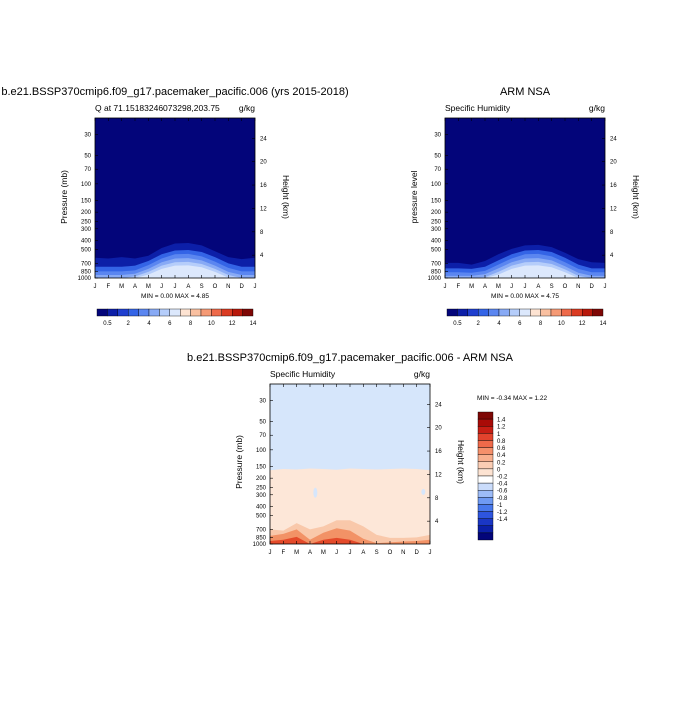  I want to click on diff-positive-band, so click(350, 540).